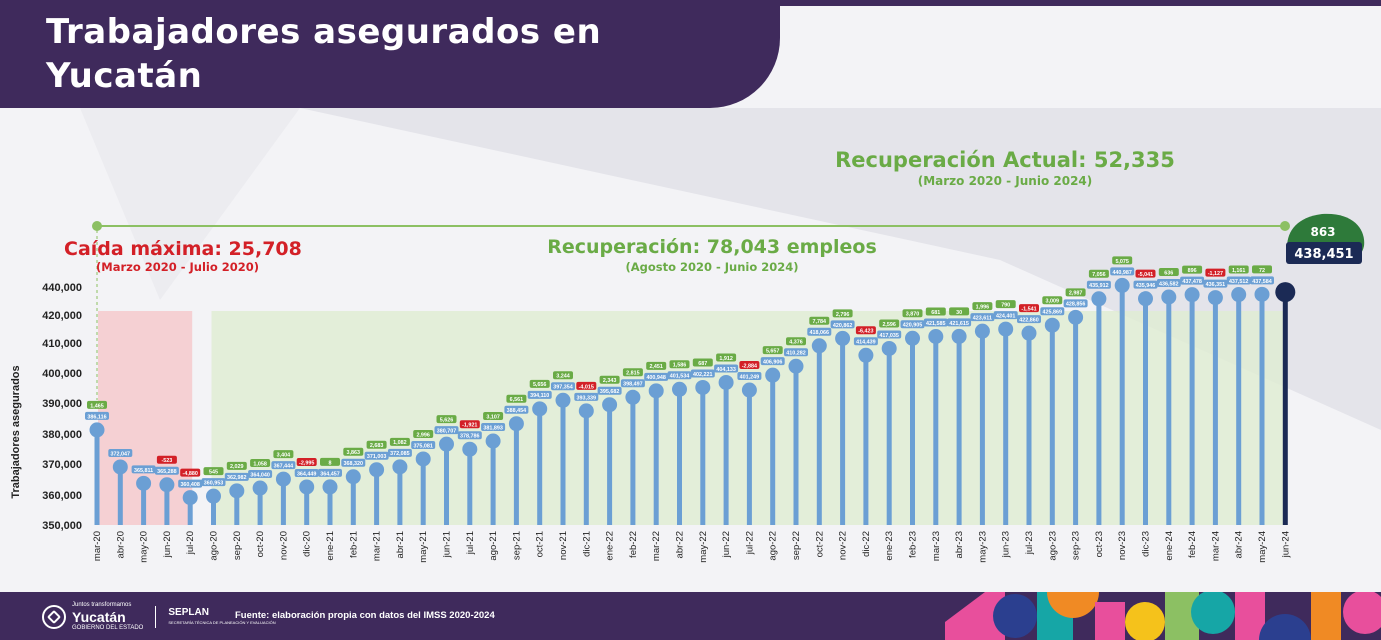  What do you see at coordinates (1122, 545) in the screenshot?
I see `x-tick-label: nov-23` at bounding box center [1122, 545].